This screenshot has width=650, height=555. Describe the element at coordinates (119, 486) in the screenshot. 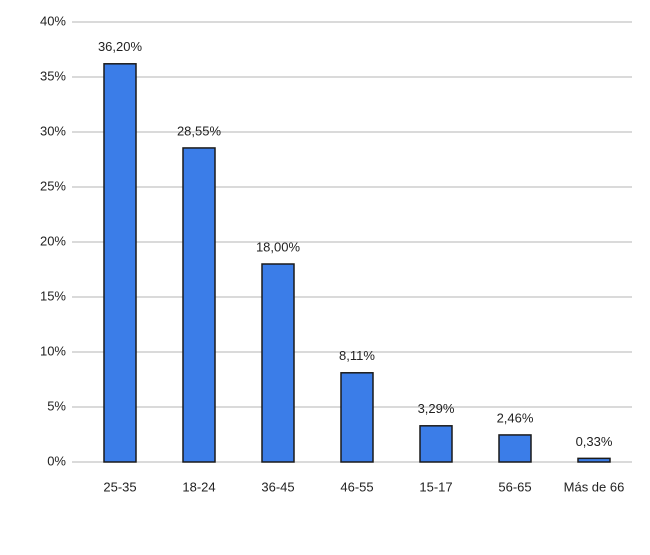

I see `x-tick-label: 25-35` at that location.